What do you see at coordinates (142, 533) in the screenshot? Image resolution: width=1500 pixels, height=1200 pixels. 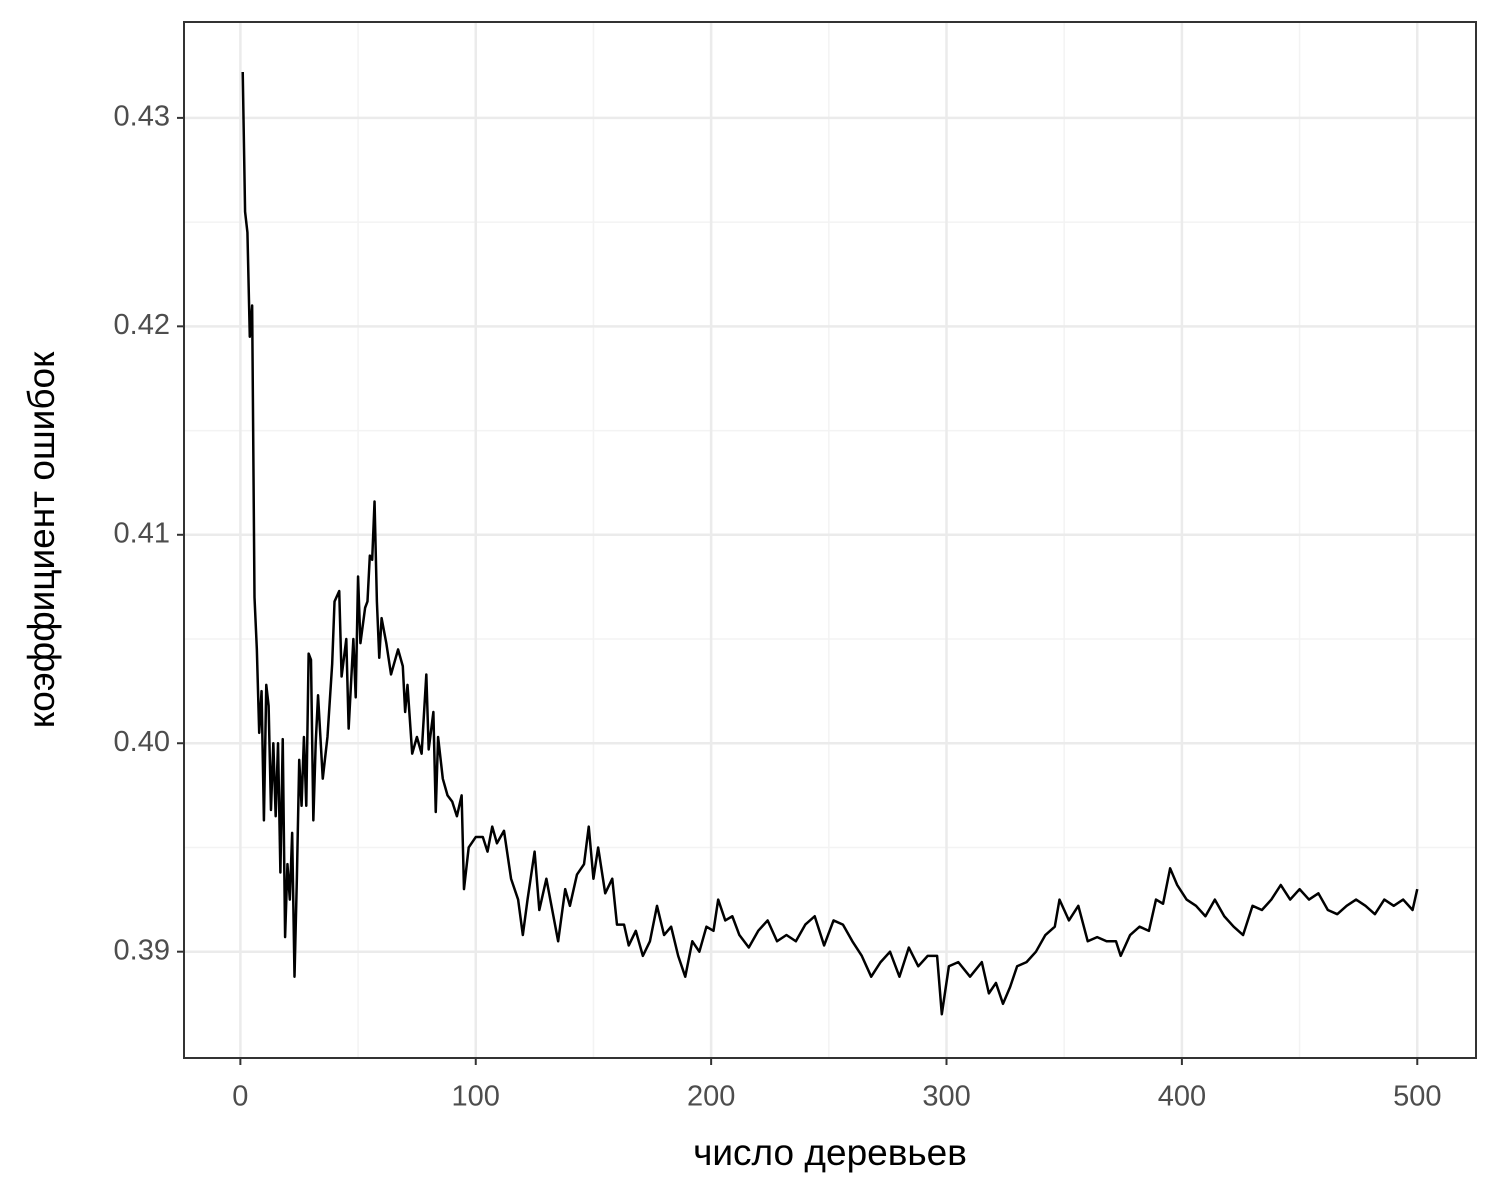 I see `y-tick-label: 0.41` at bounding box center [142, 533].